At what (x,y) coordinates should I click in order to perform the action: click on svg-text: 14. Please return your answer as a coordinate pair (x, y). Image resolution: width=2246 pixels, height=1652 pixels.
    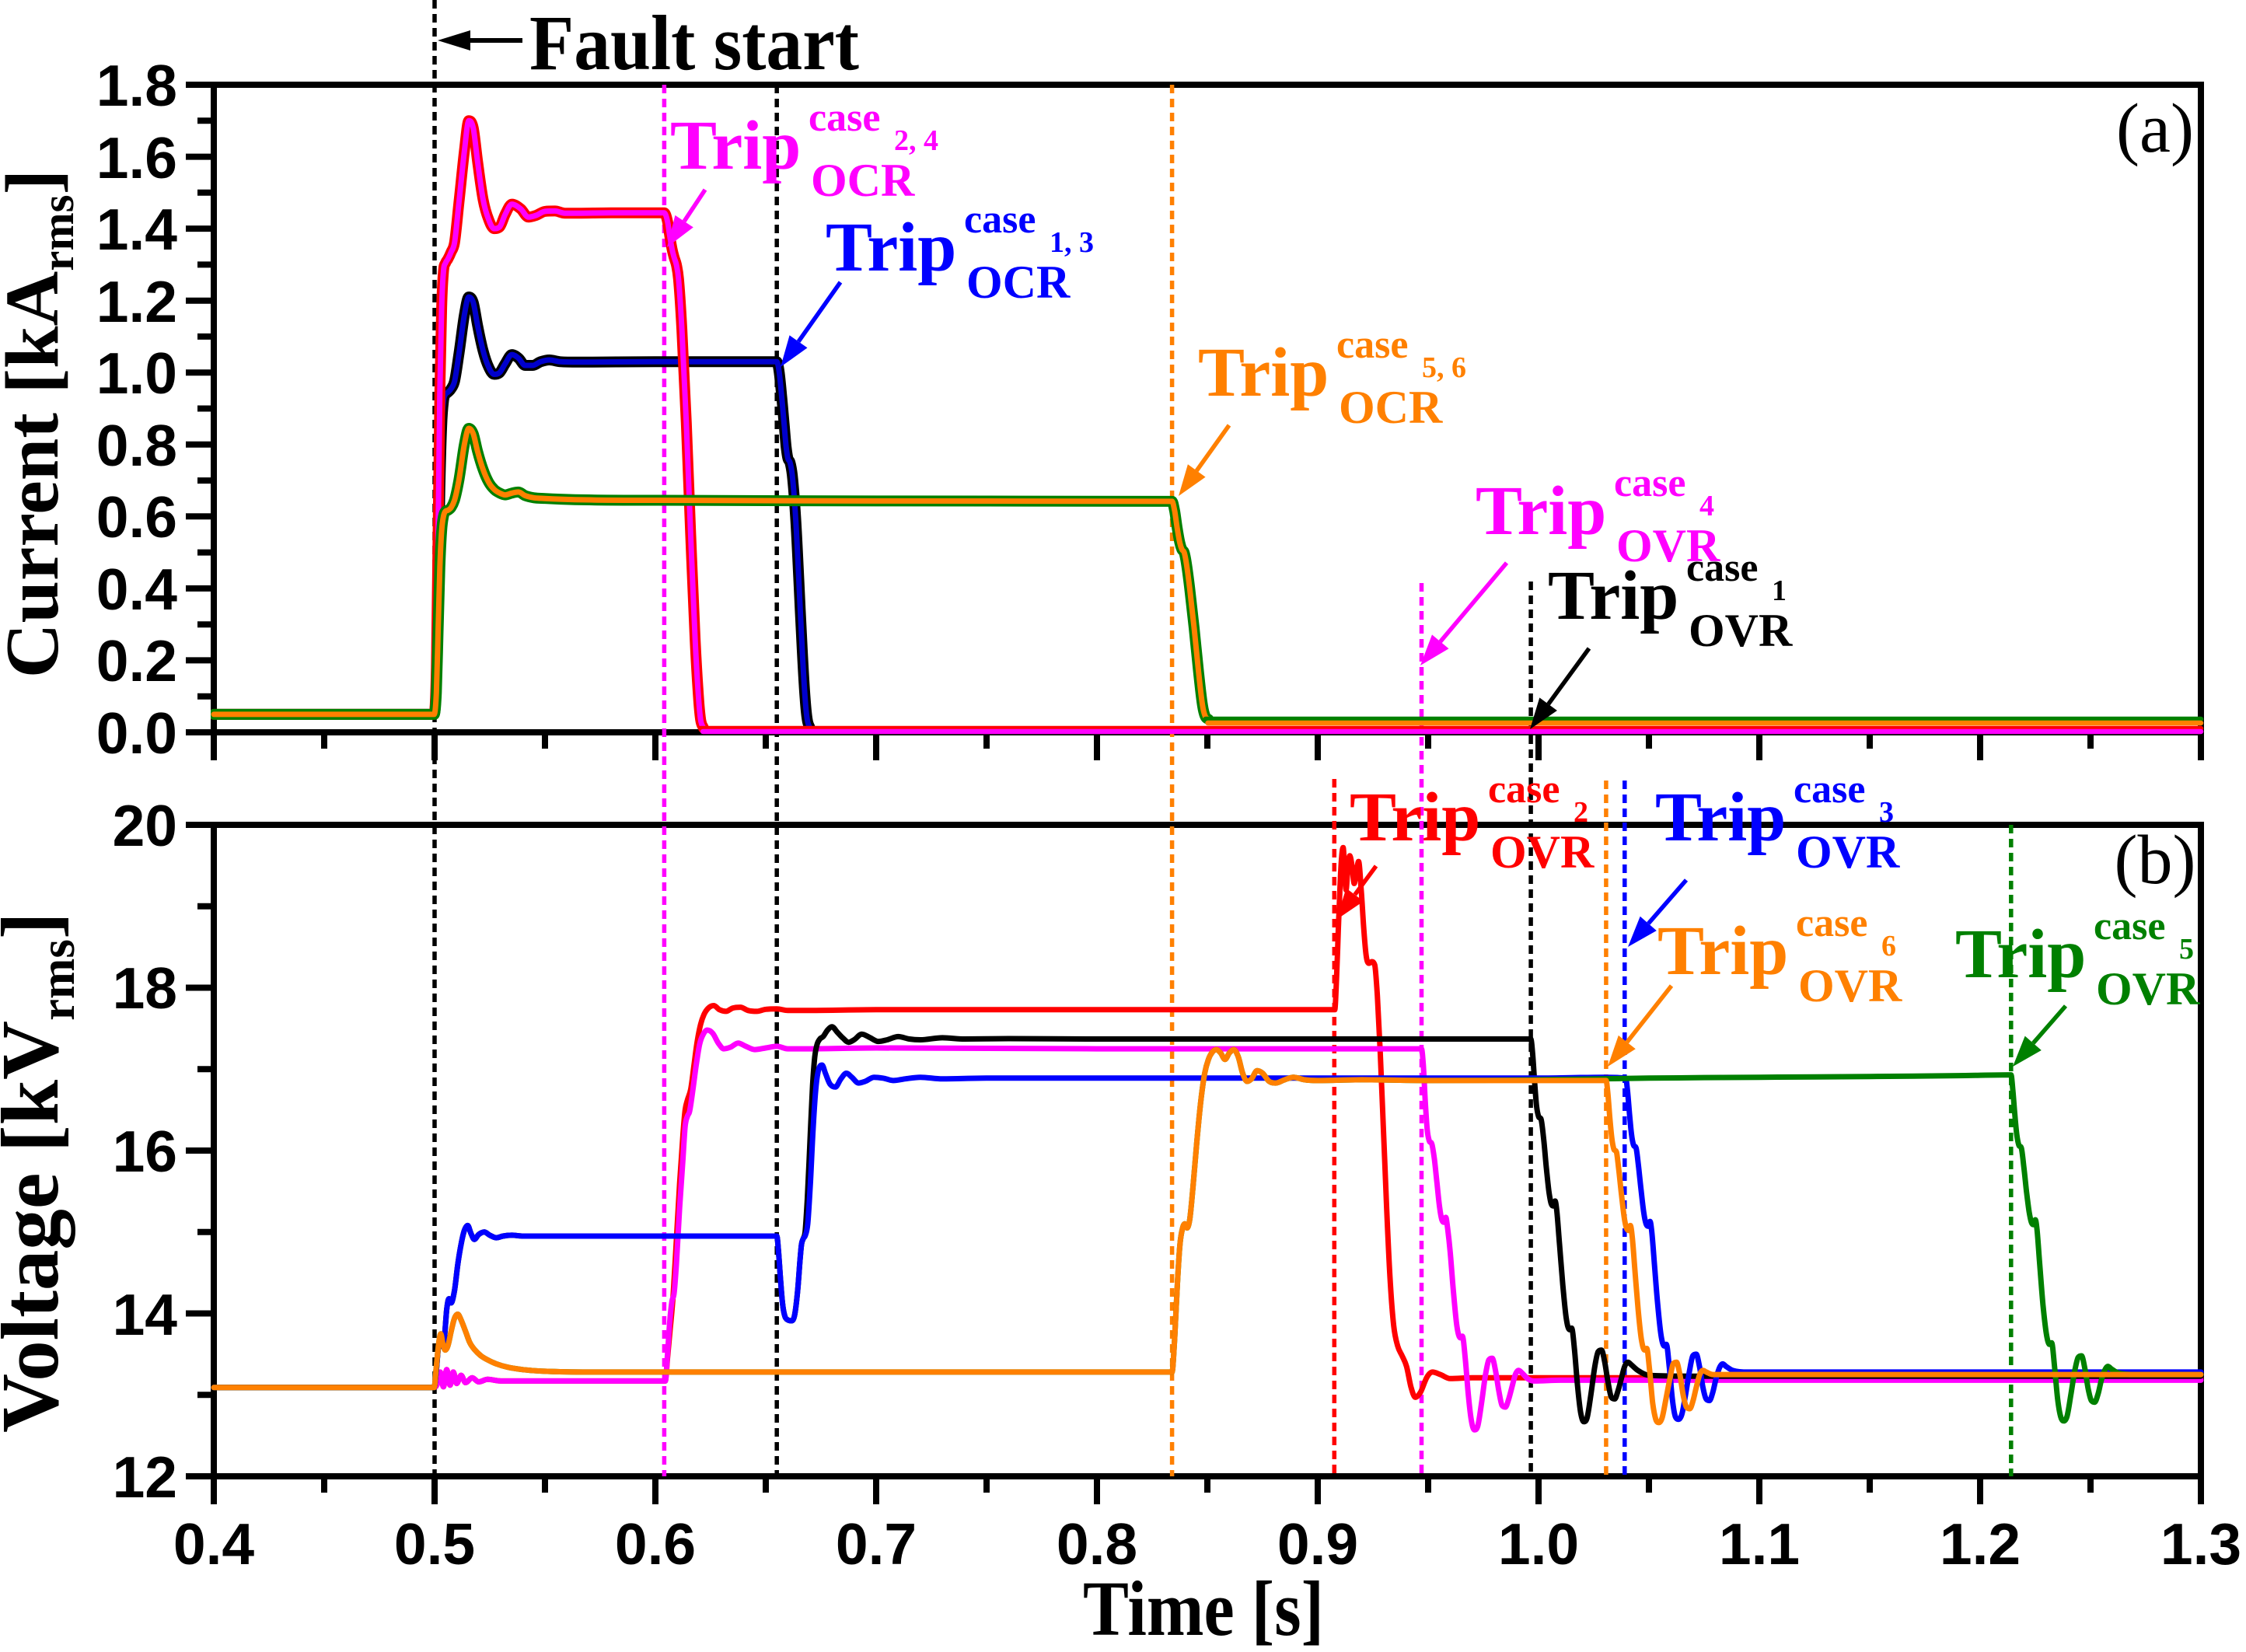
    Looking at the image, I should click on (145, 1314).